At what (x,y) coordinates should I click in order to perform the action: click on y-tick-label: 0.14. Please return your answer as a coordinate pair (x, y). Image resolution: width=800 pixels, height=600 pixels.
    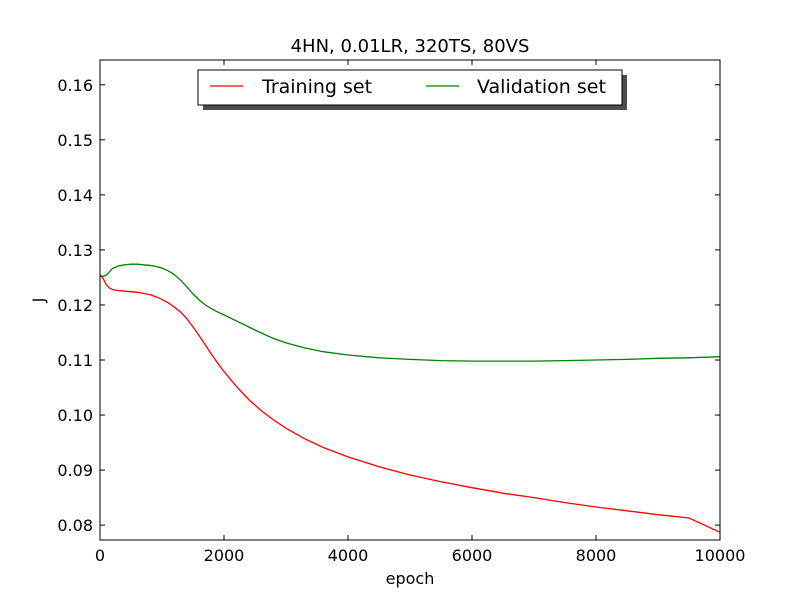
    Looking at the image, I should click on (75, 195).